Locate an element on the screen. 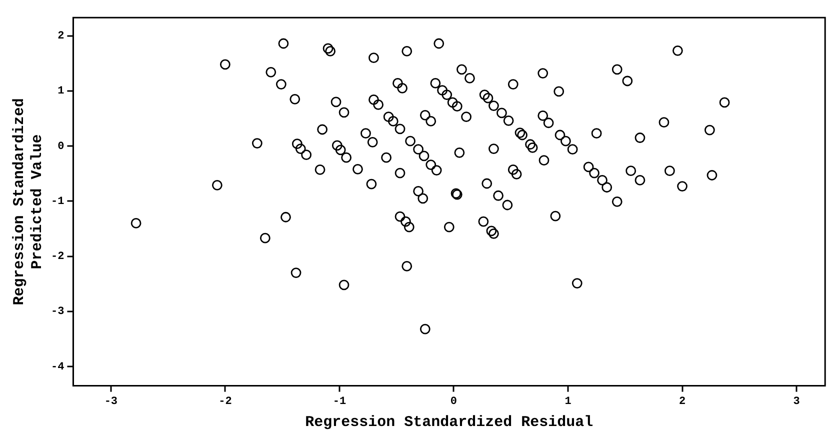 This screenshot has height=441, width=839. y-tick-label: 0 is located at coordinates (61, 146).